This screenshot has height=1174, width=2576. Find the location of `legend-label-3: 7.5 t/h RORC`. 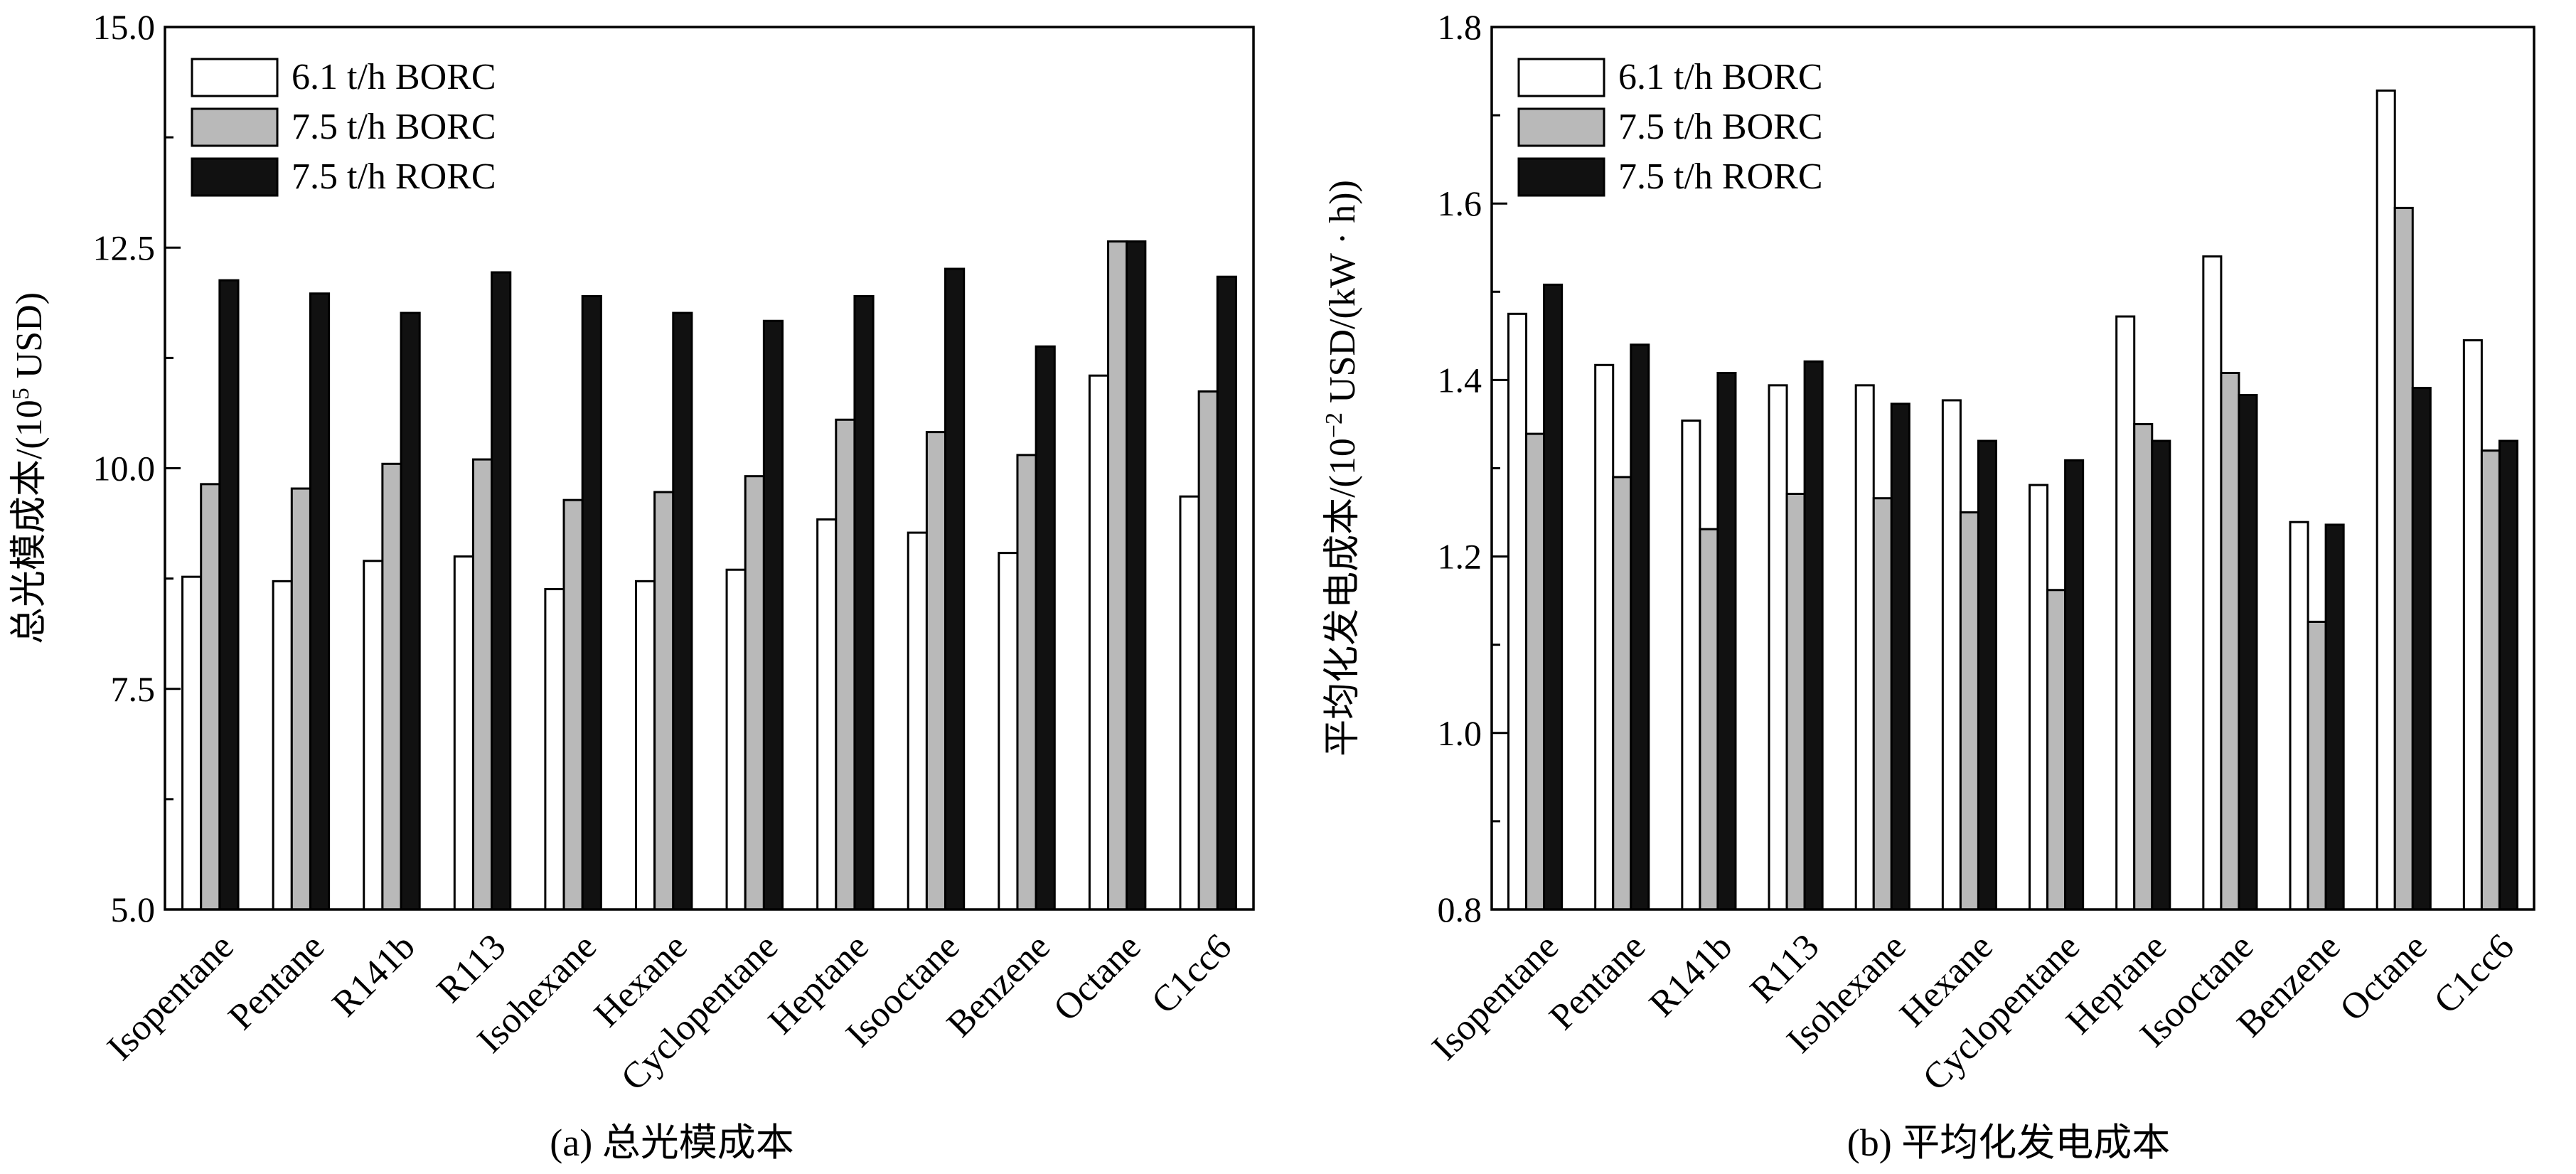

legend-label-3: 7.5 t/h RORC is located at coordinates (1721, 176).